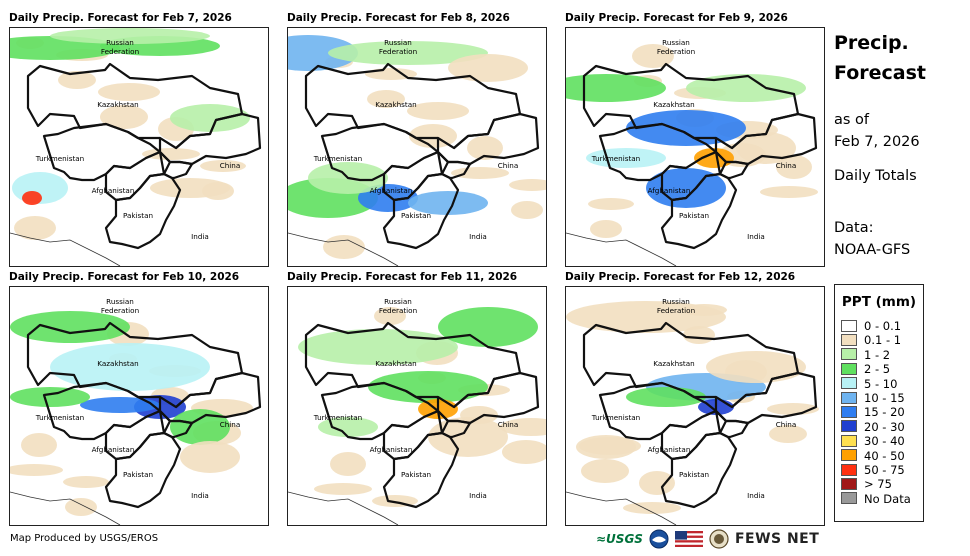  What do you see at coordinates (402, 277) in the screenshot?
I see `panel-title-5: Daily Precip. Forecast for Feb 11, 2026` at bounding box center [402, 277].